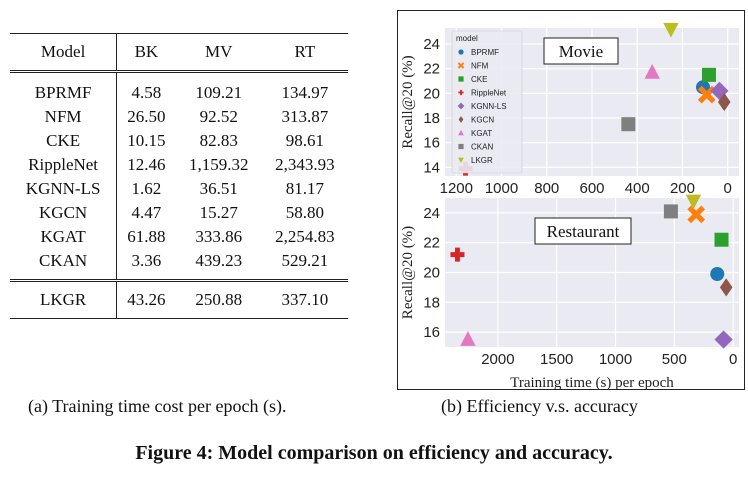  Describe the element at coordinates (717, 273) in the screenshot. I see `point-bprmf` at that location.